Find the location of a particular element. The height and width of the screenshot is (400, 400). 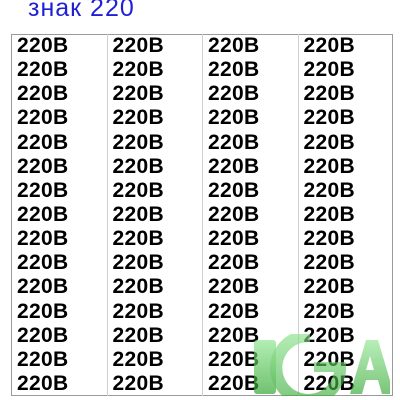

watermark-logo is located at coordinates (322, 365).